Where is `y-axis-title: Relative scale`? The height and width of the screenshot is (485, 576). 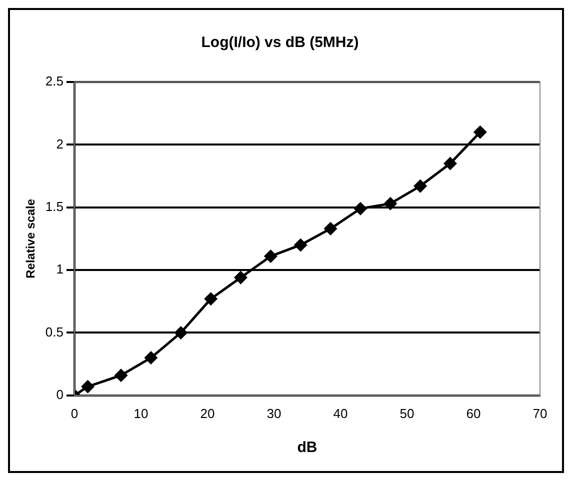
y-axis-title: Relative scale is located at coordinates (31, 238).